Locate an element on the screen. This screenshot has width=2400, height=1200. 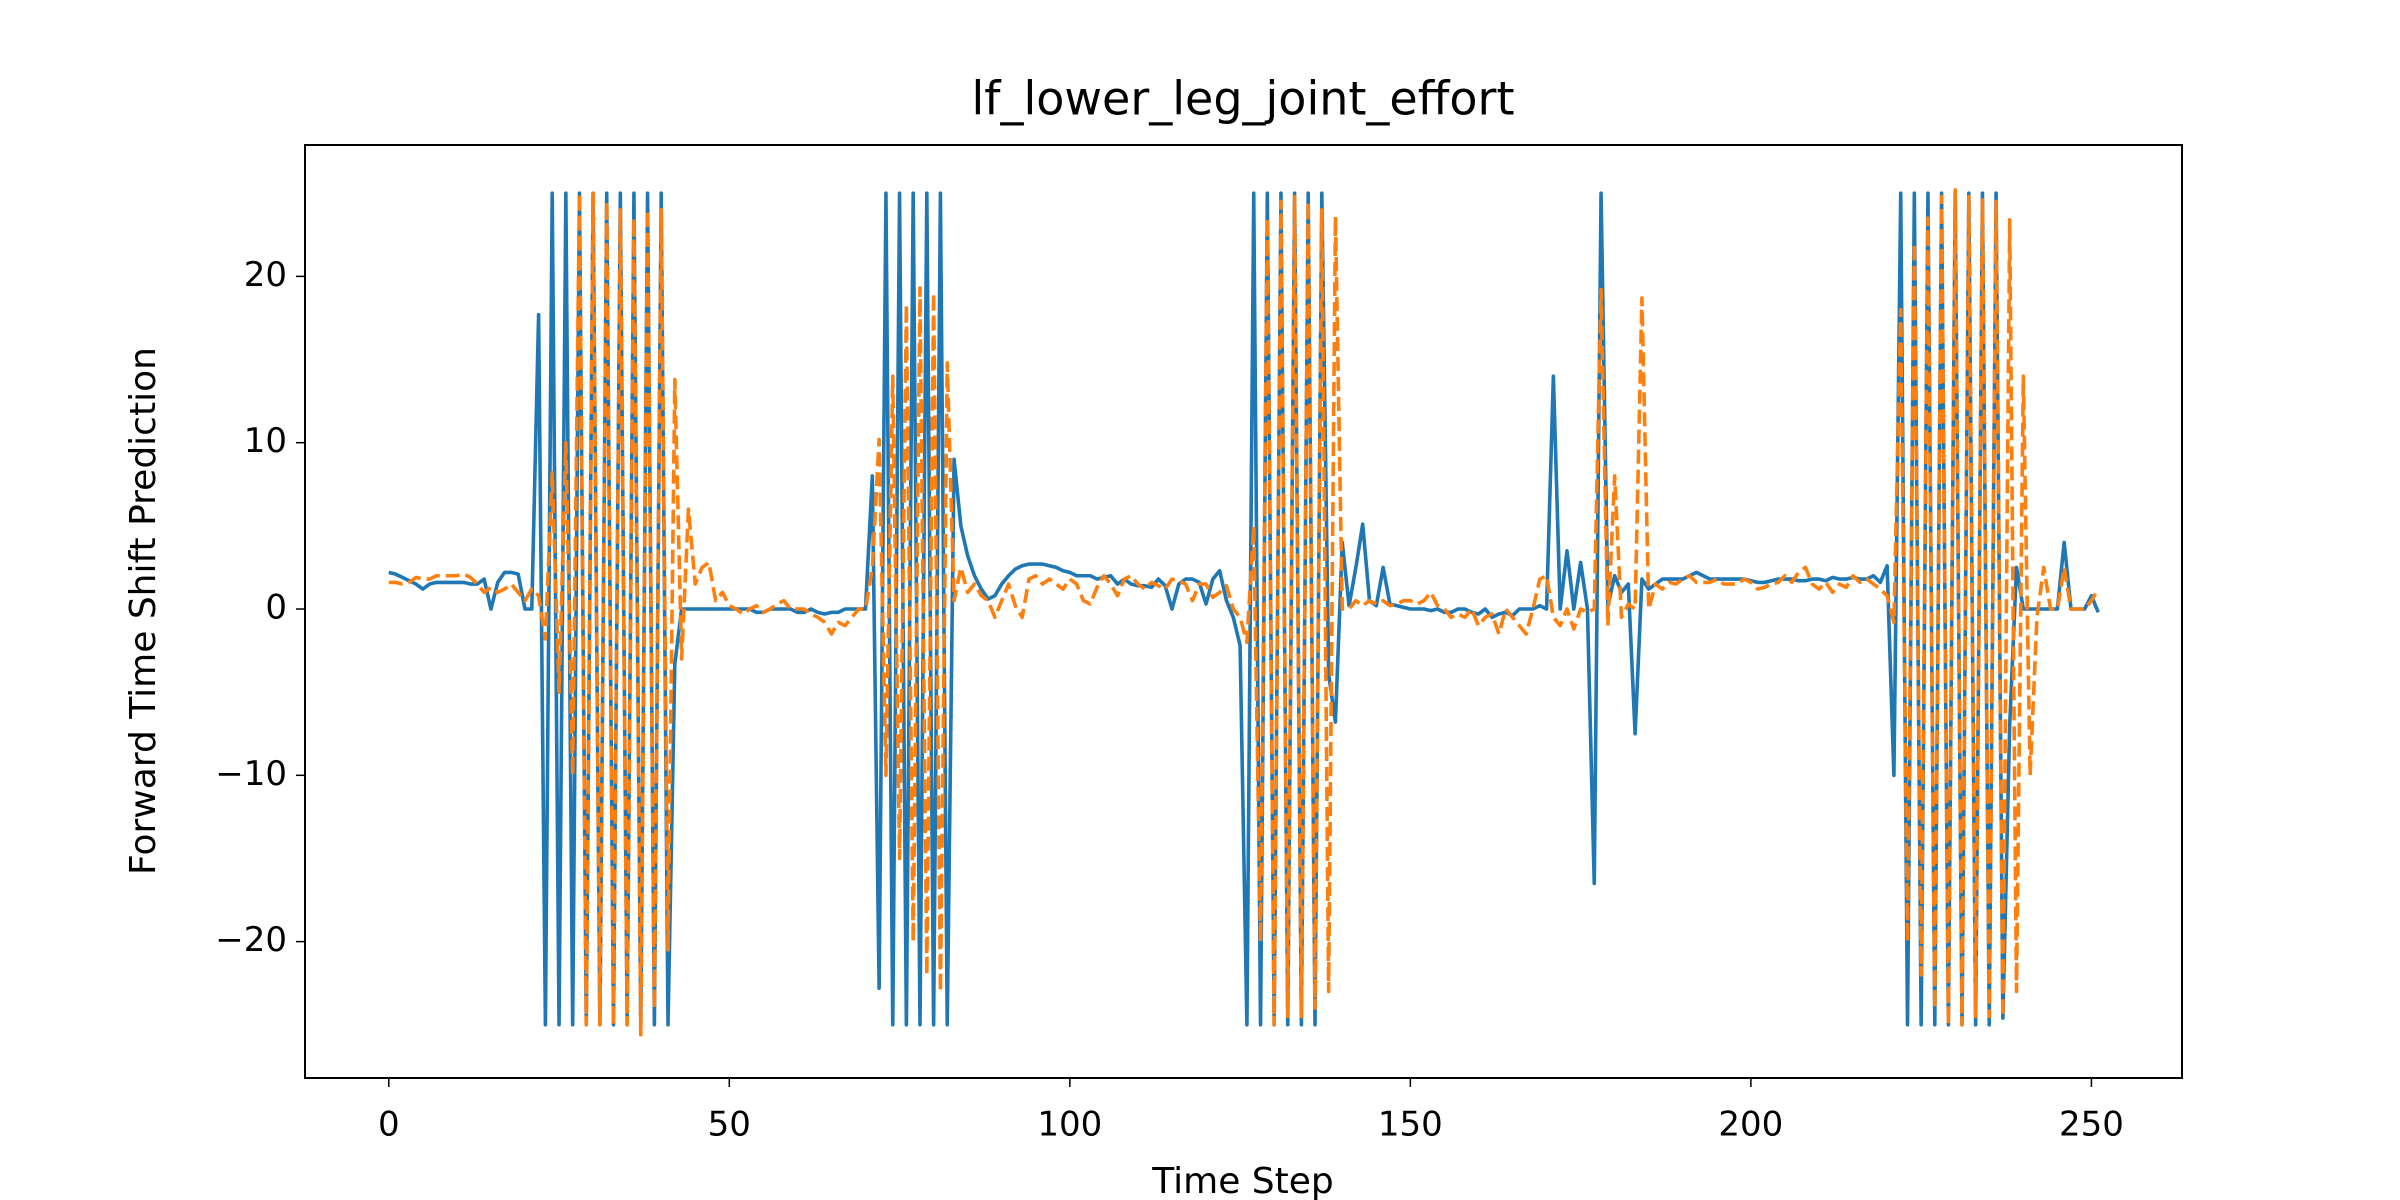
x-tick-label: 200 is located at coordinates (1750, 1125).